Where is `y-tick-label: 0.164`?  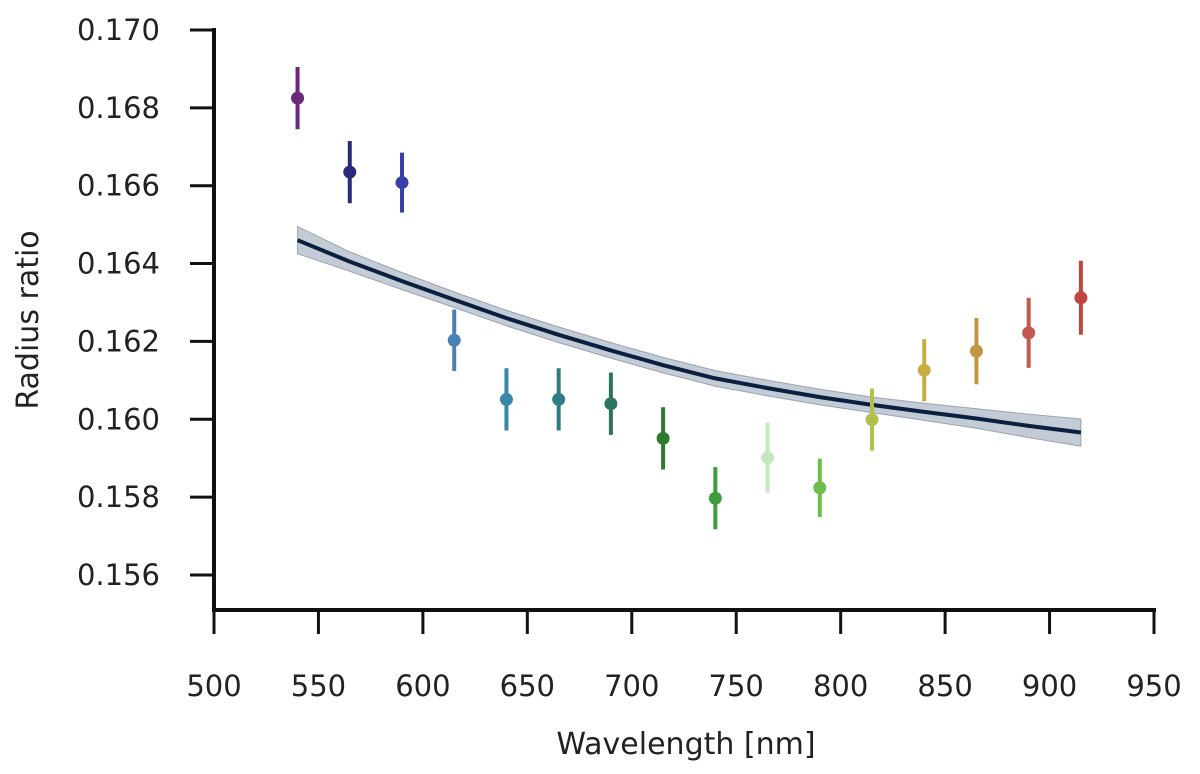 y-tick-label: 0.164 is located at coordinates (118, 264).